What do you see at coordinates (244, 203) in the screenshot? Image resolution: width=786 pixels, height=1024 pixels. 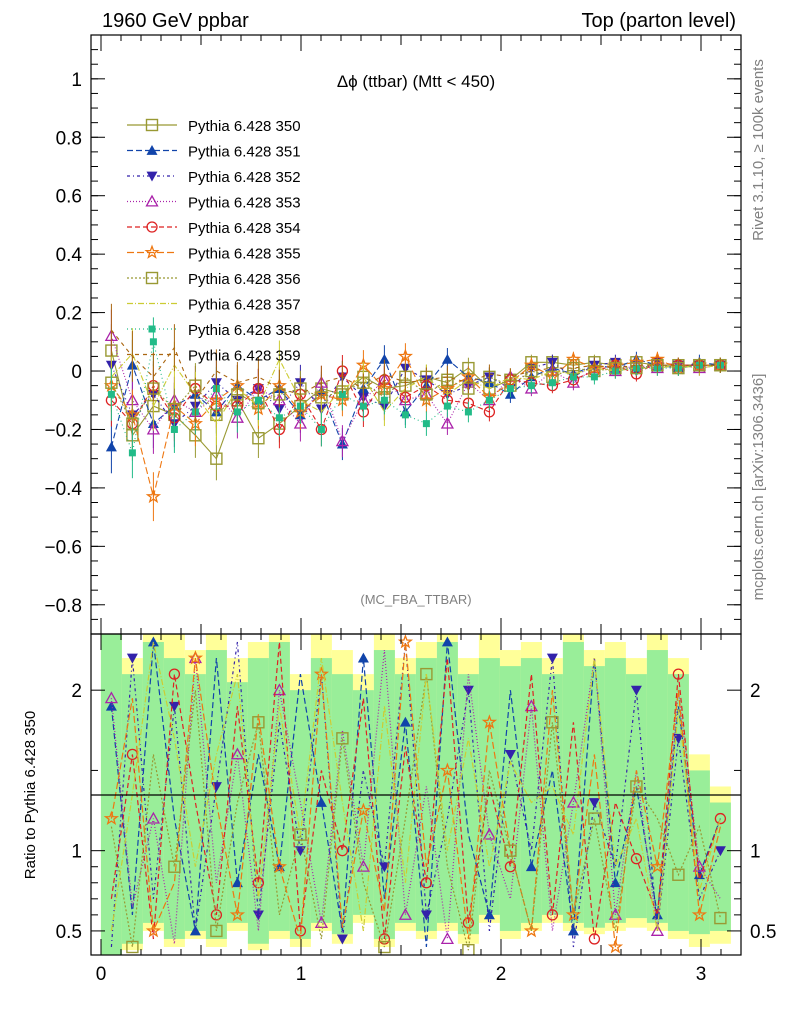 I see `legend-label: Pythia 6.428 353` at bounding box center [244, 203].